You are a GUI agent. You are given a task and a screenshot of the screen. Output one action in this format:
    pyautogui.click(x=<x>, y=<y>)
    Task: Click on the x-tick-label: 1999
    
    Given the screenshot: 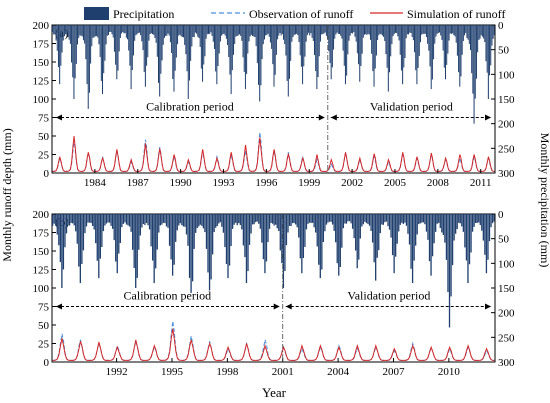 What is the action you would take?
    pyautogui.click(x=309, y=183)
    